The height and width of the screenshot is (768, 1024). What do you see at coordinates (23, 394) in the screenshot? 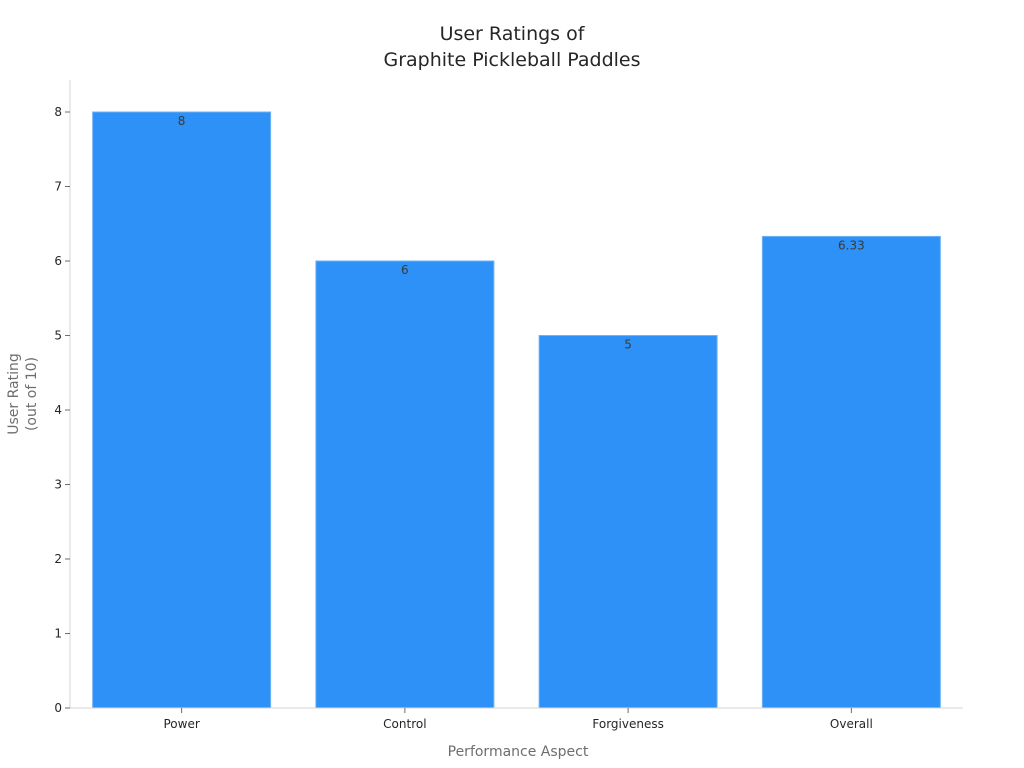
I see `y-axis-label: User Rating (out of 10)` at bounding box center [23, 394].